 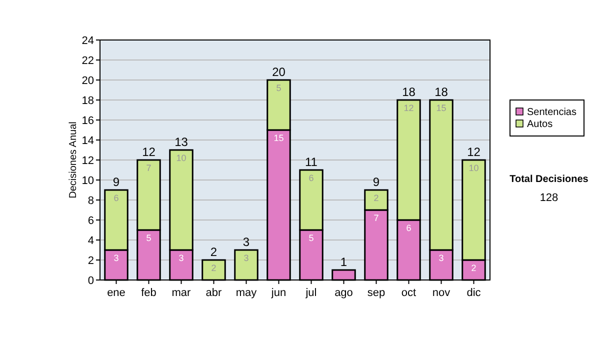 I want to click on y-tick-label: 2, so click(x=91, y=261).